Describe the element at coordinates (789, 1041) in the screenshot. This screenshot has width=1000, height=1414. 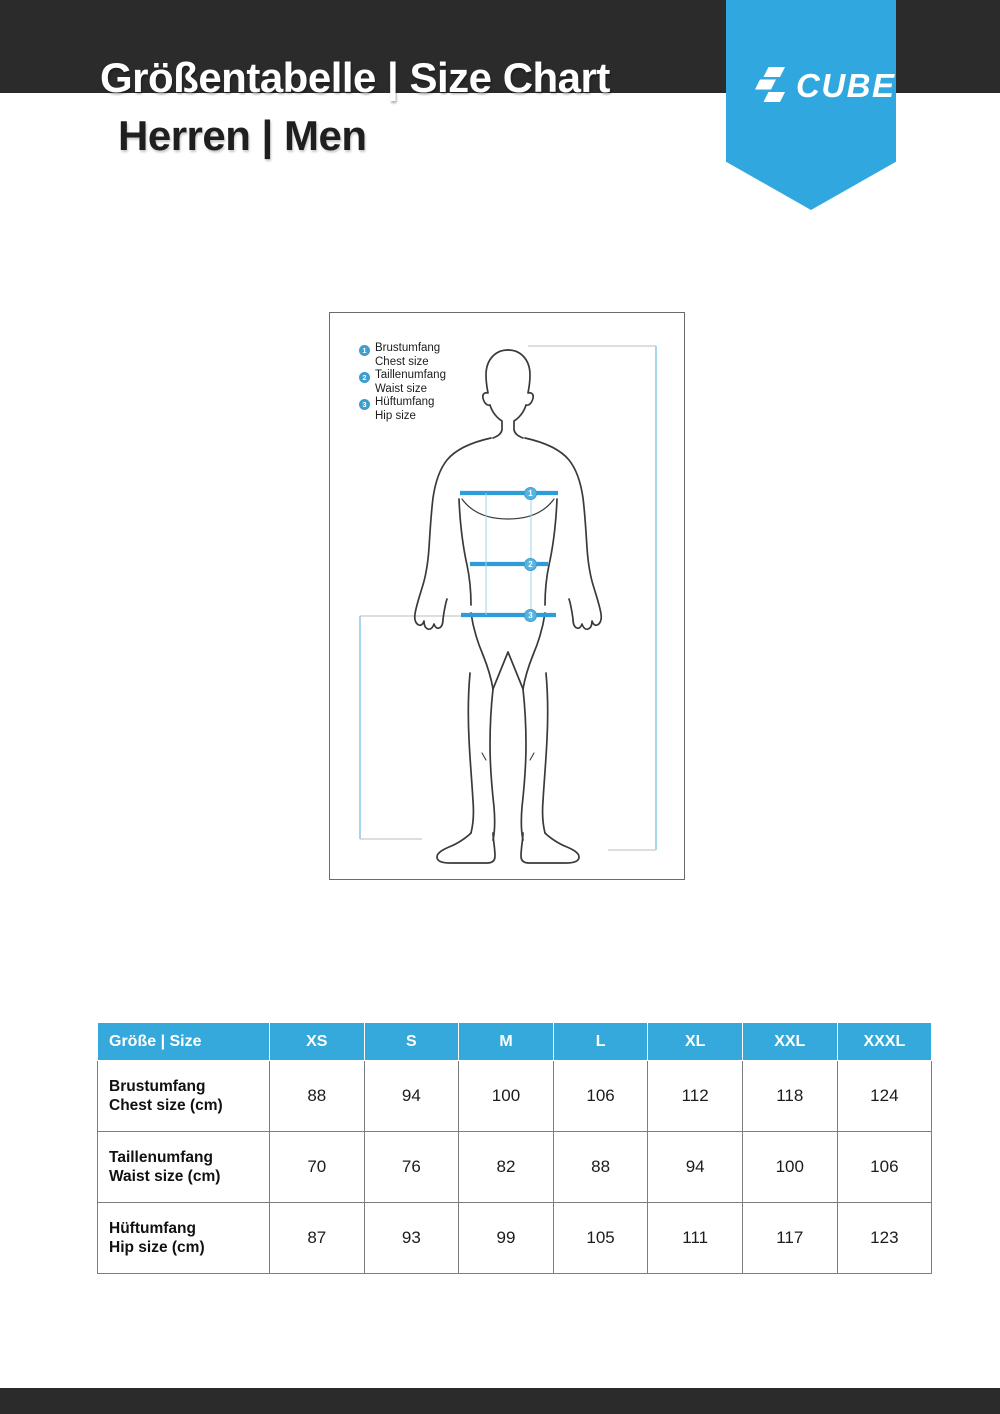
I see `header-size-xxl: XXL` at that location.